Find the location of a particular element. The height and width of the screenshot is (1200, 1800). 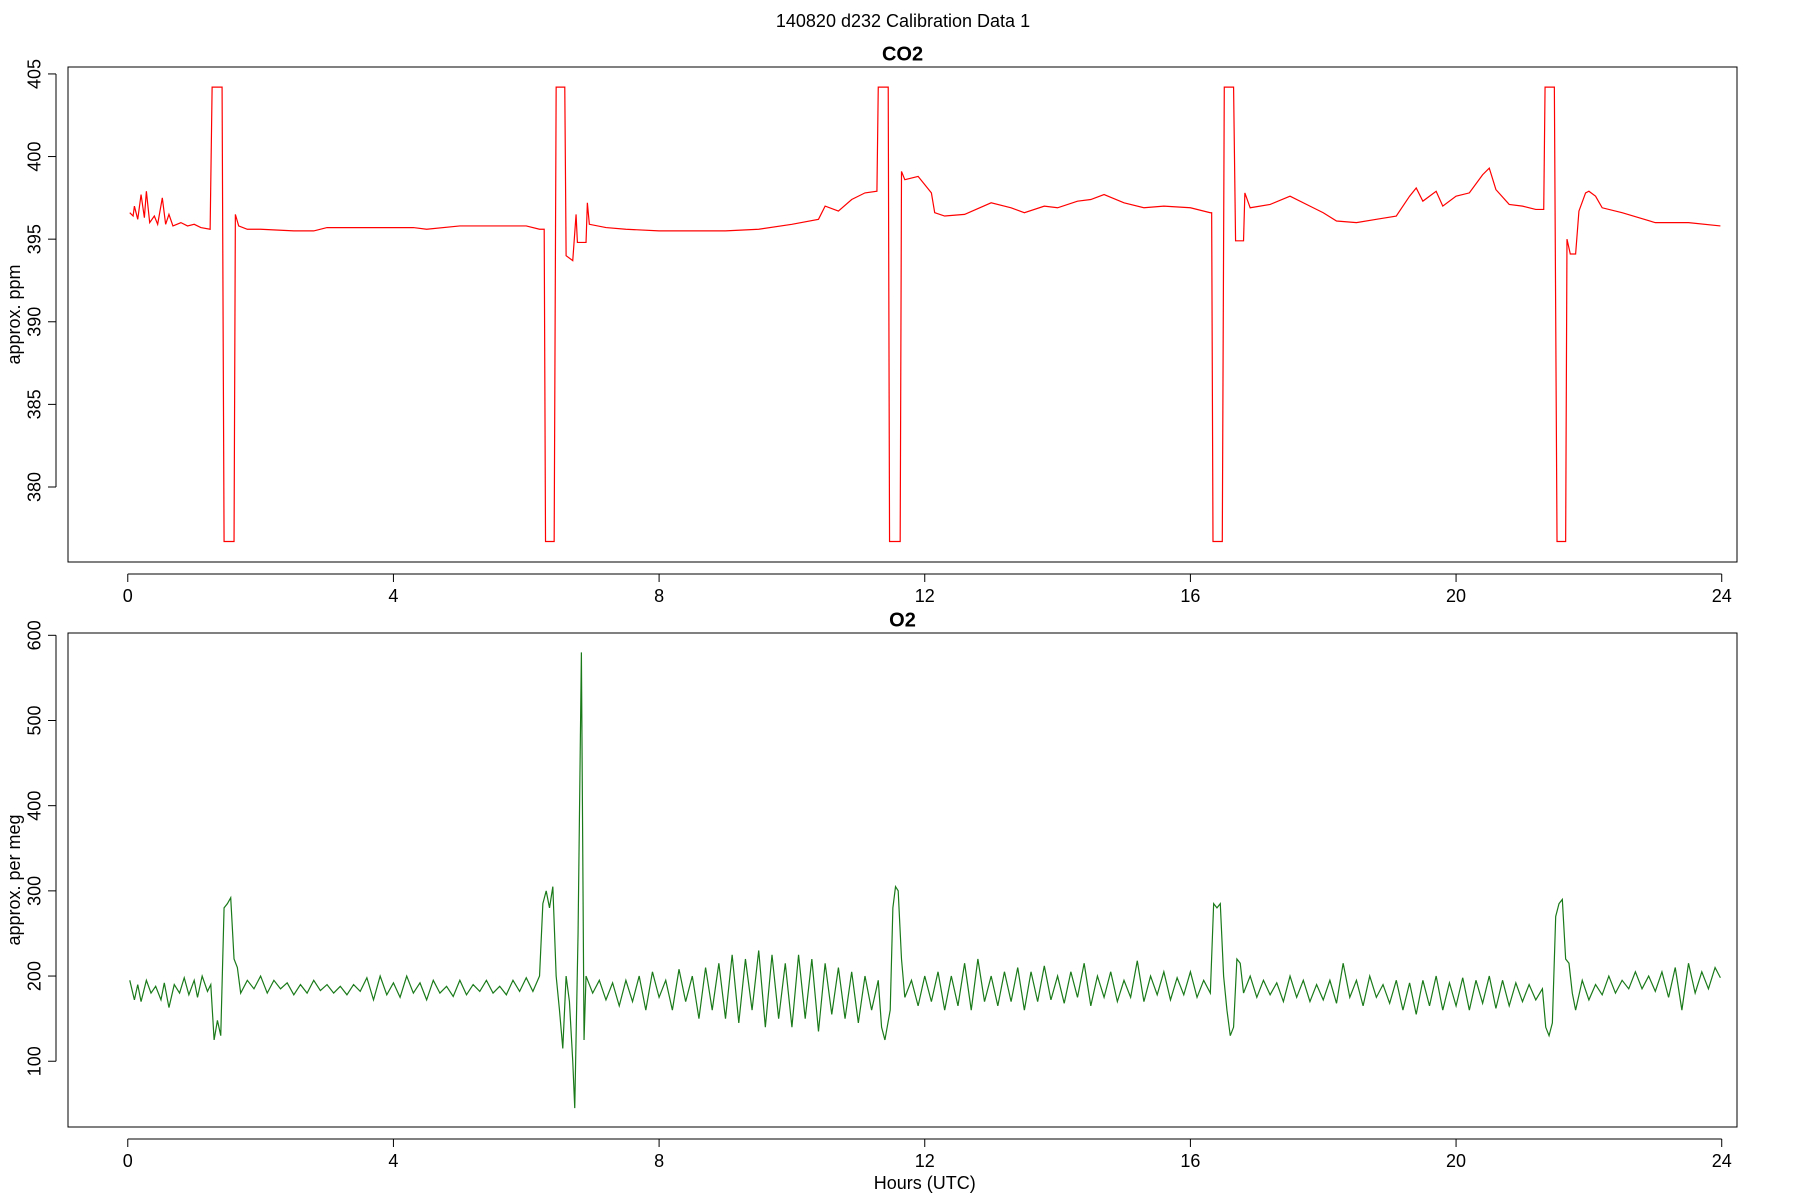

x-axis-label: Hours (UTC) is located at coordinates (925, 1183).